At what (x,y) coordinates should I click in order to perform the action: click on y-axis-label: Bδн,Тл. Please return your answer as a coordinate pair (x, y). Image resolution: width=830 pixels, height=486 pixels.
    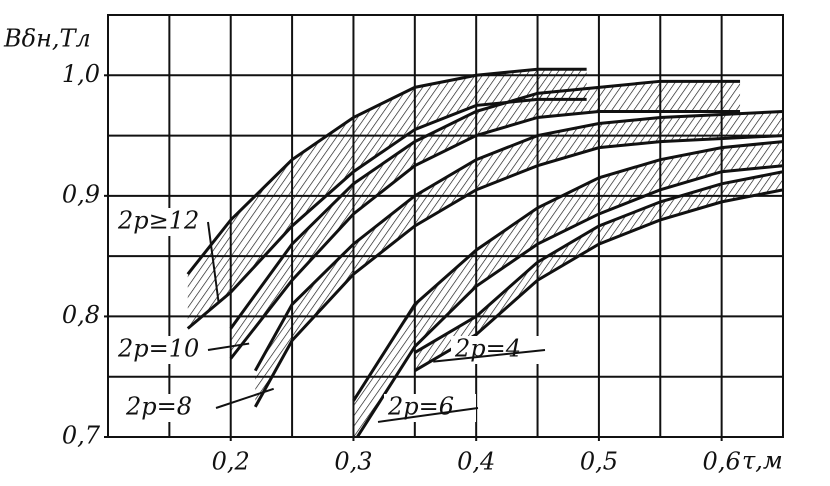
    Looking at the image, I should click on (47, 39).